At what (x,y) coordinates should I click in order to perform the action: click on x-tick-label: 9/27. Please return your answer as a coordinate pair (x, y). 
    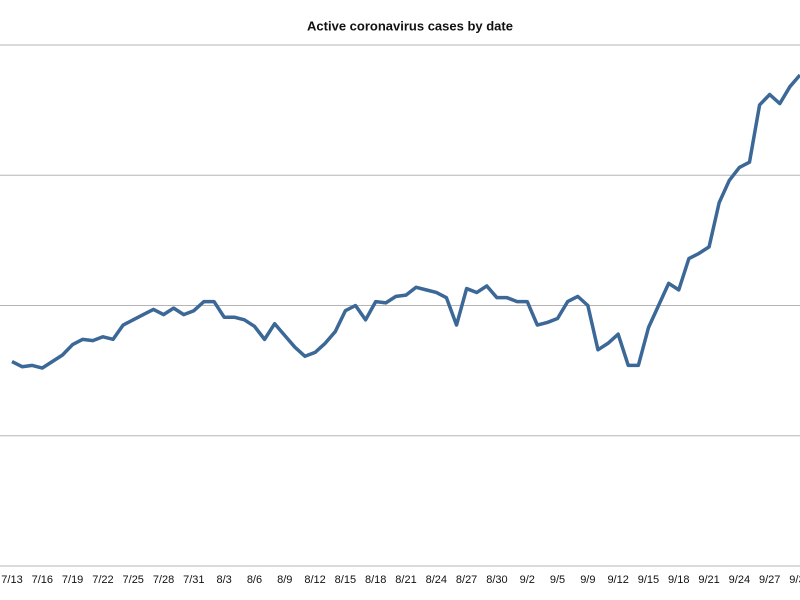
    Looking at the image, I should click on (769, 580).